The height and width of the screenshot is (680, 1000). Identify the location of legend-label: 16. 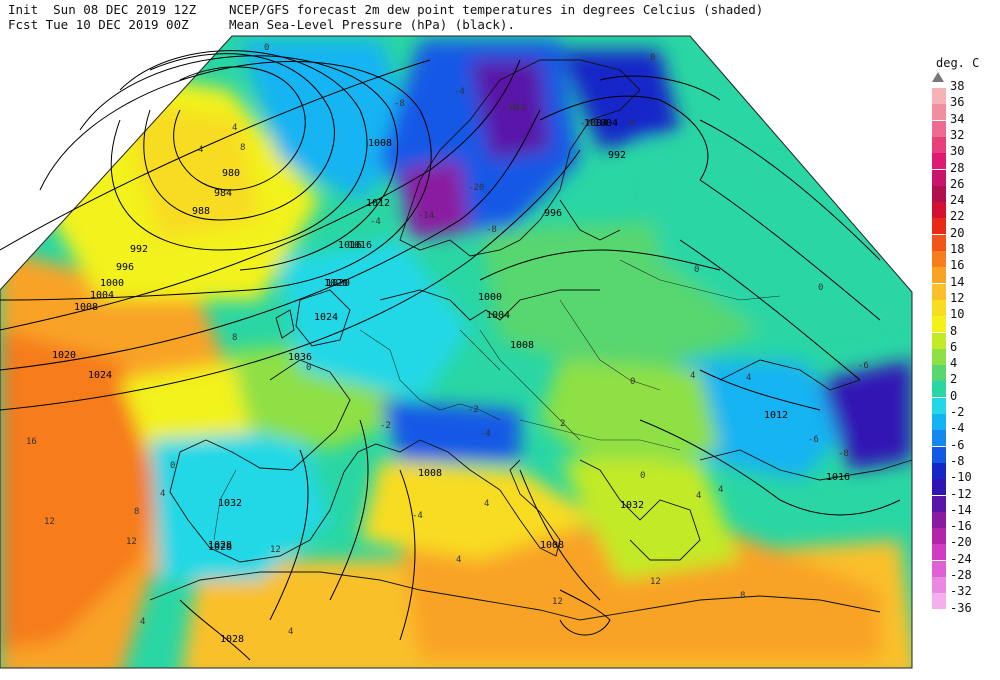
(957, 265).